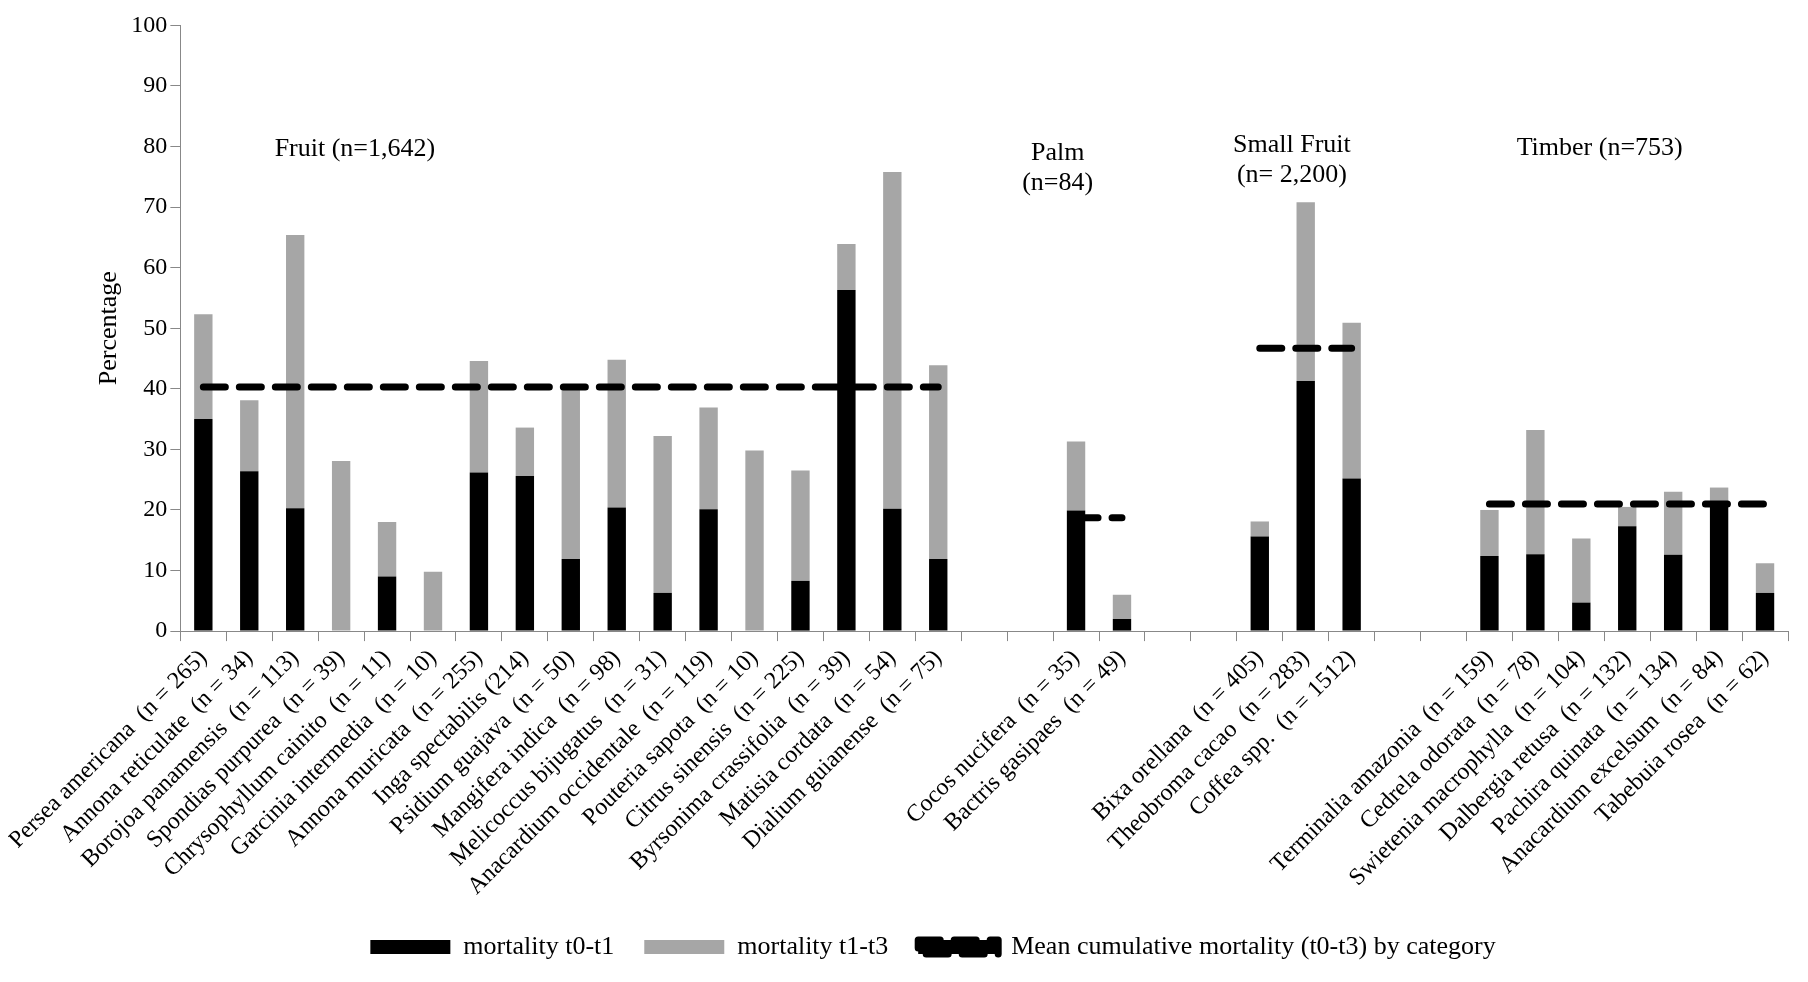  I want to click on y-tick-label: 60, so click(155, 265).